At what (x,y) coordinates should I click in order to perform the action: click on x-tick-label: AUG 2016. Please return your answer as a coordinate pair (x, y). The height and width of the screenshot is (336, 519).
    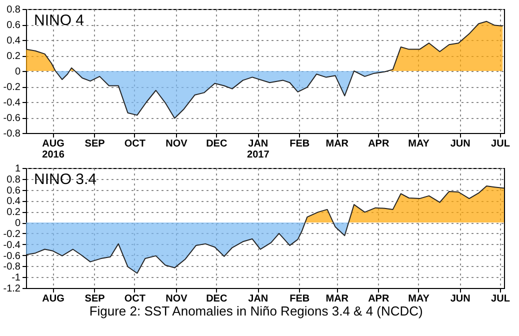
    Looking at the image, I should click on (53, 149).